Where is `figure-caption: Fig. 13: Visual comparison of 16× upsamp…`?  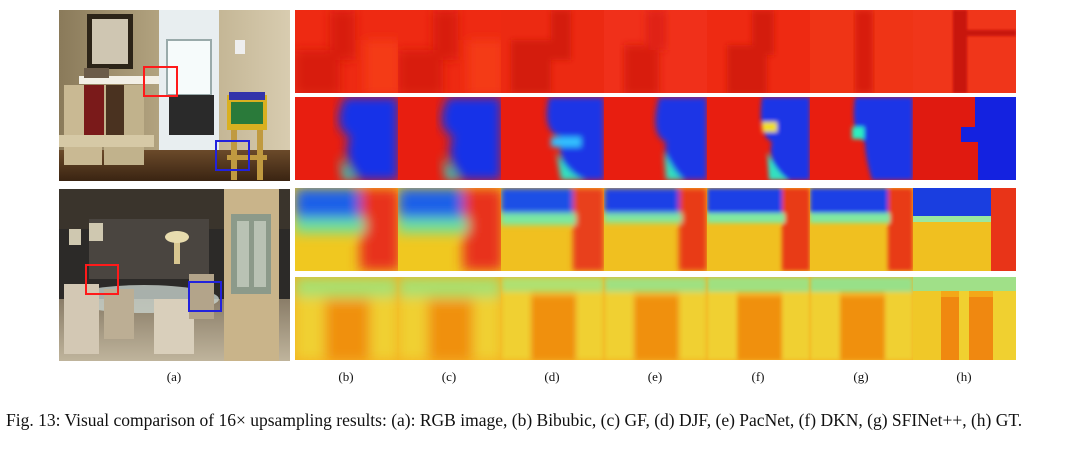 figure-caption: Fig. 13: Visual comparison of 16× upsamp… is located at coordinates (514, 420).